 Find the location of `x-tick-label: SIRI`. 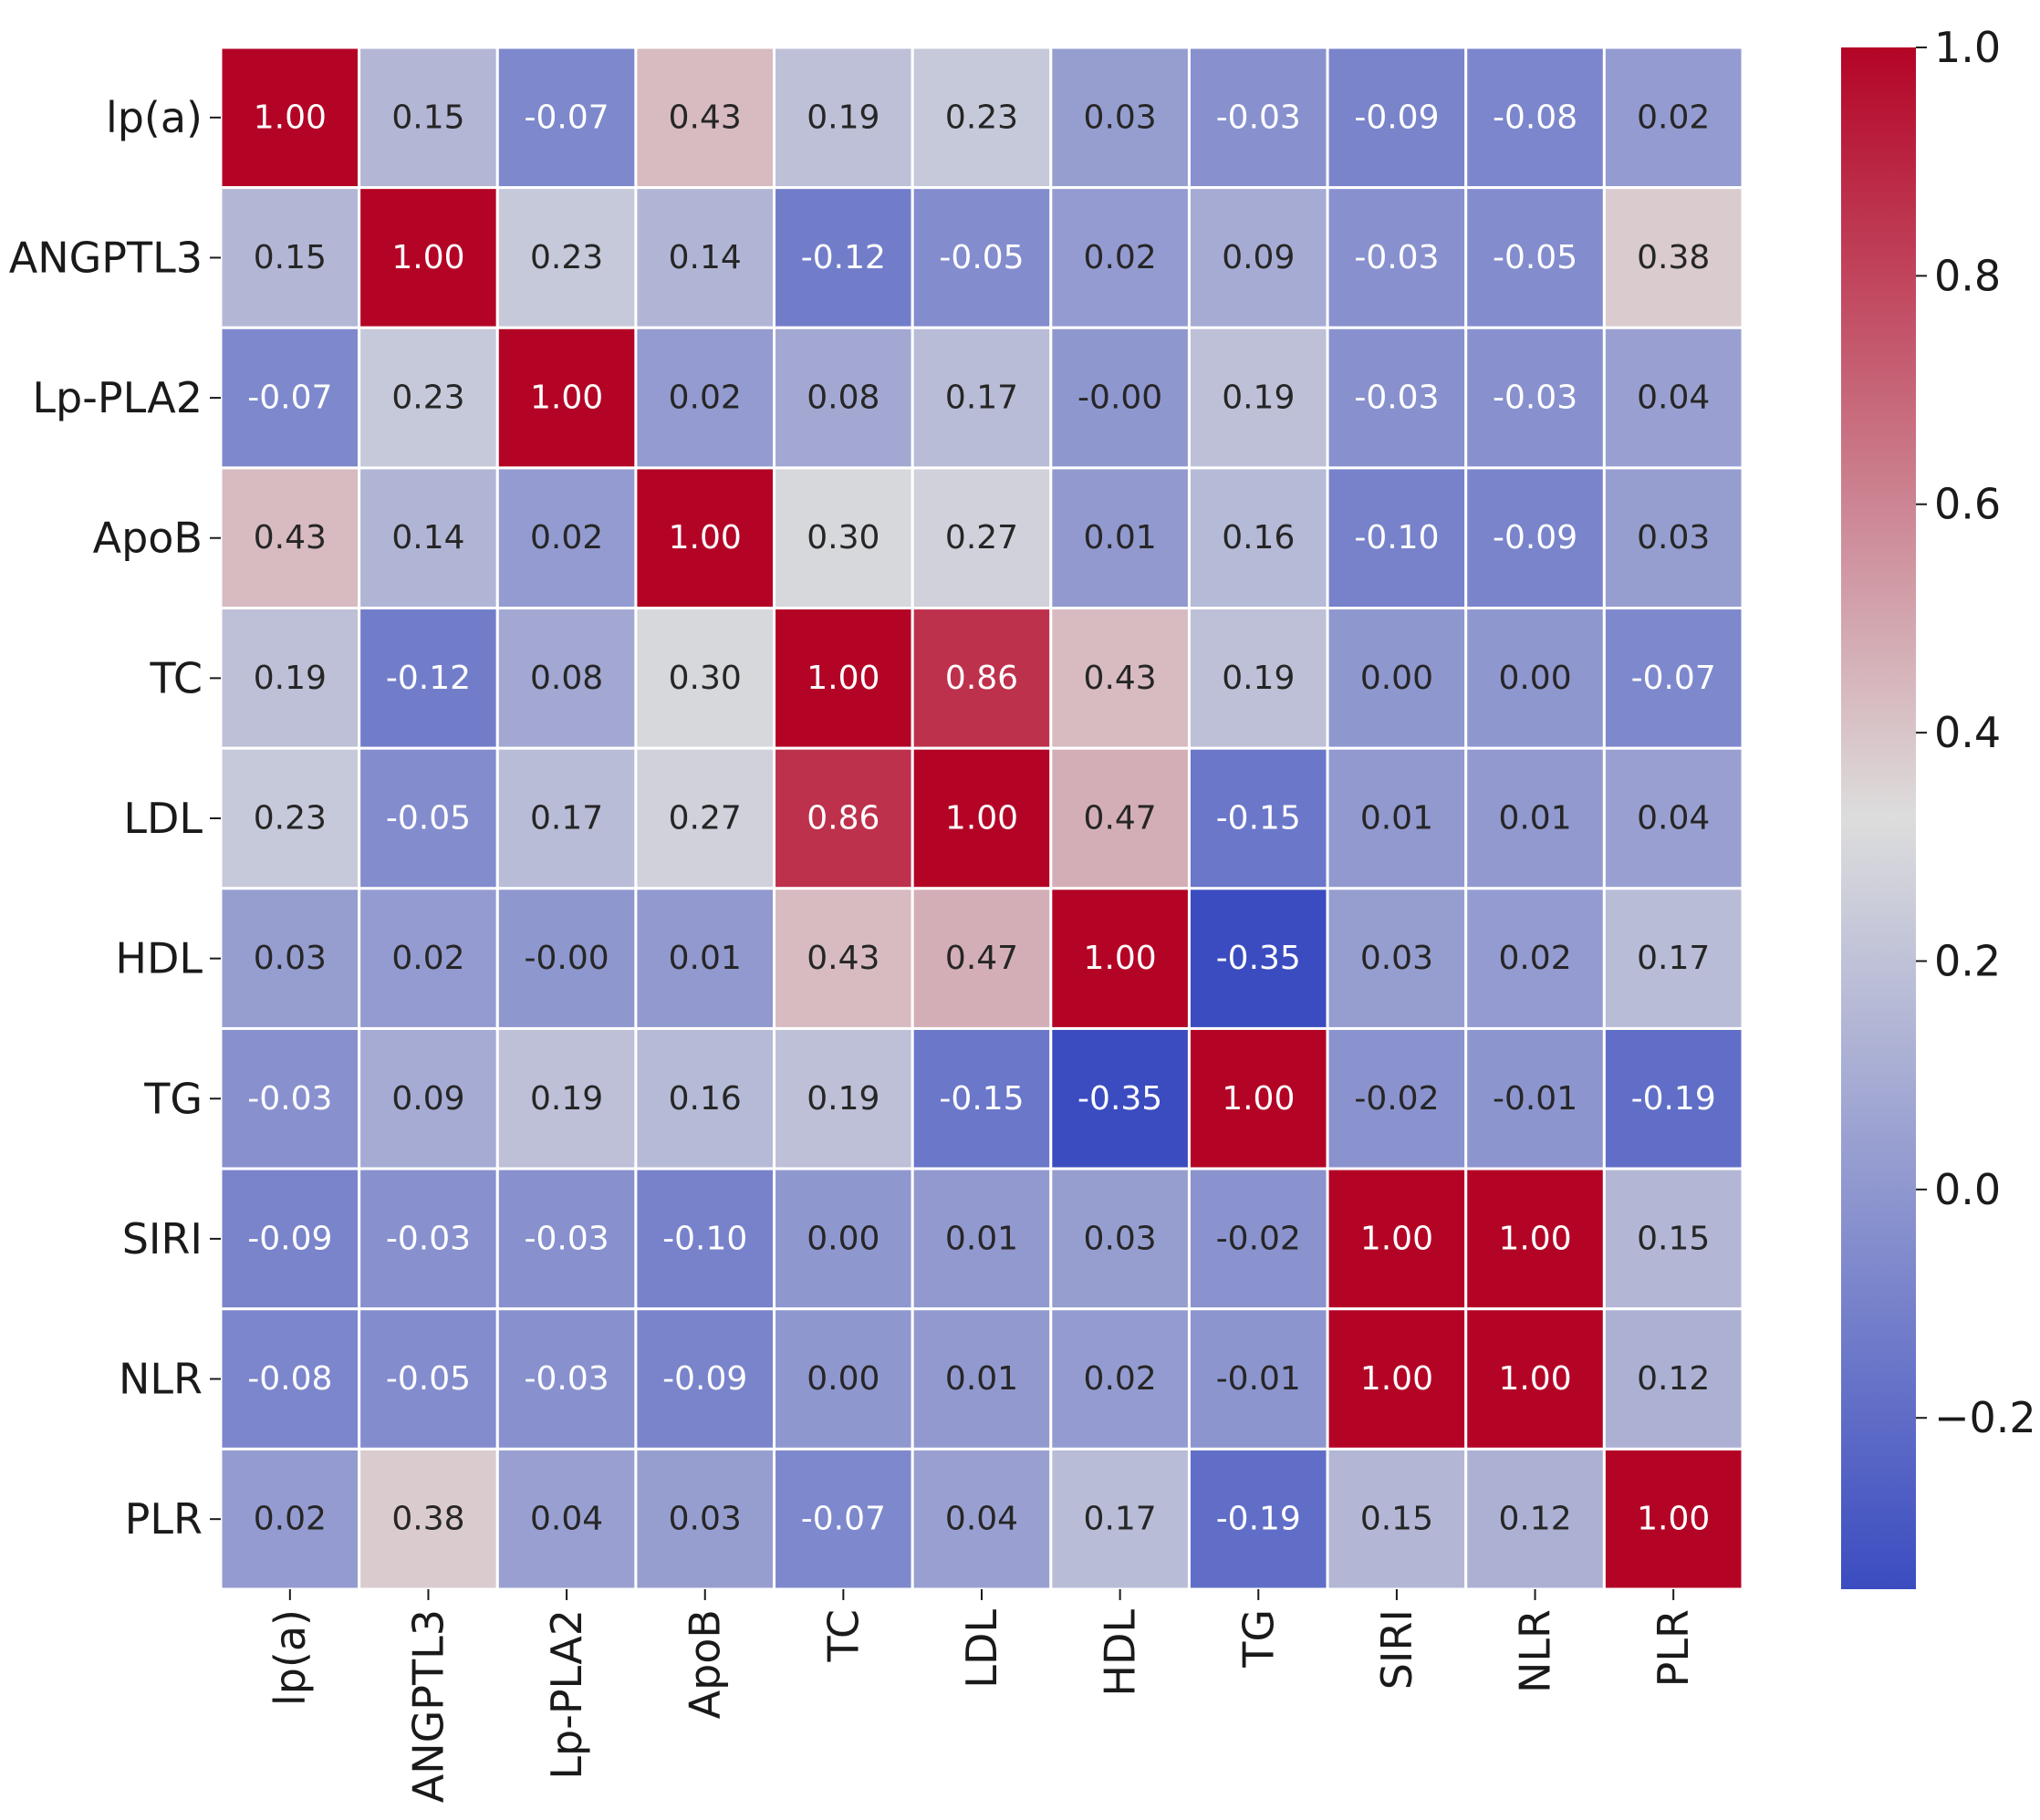

x-tick-label: SIRI is located at coordinates (1396, 1650).